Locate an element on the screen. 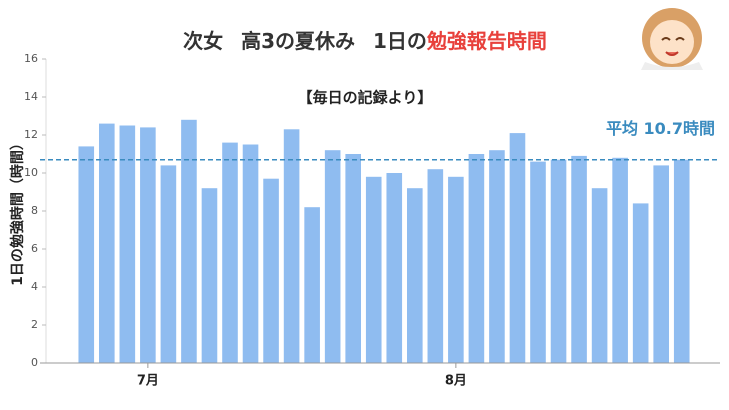 This screenshot has width=729, height=410. y-tick-label: 4 is located at coordinates (34, 286).